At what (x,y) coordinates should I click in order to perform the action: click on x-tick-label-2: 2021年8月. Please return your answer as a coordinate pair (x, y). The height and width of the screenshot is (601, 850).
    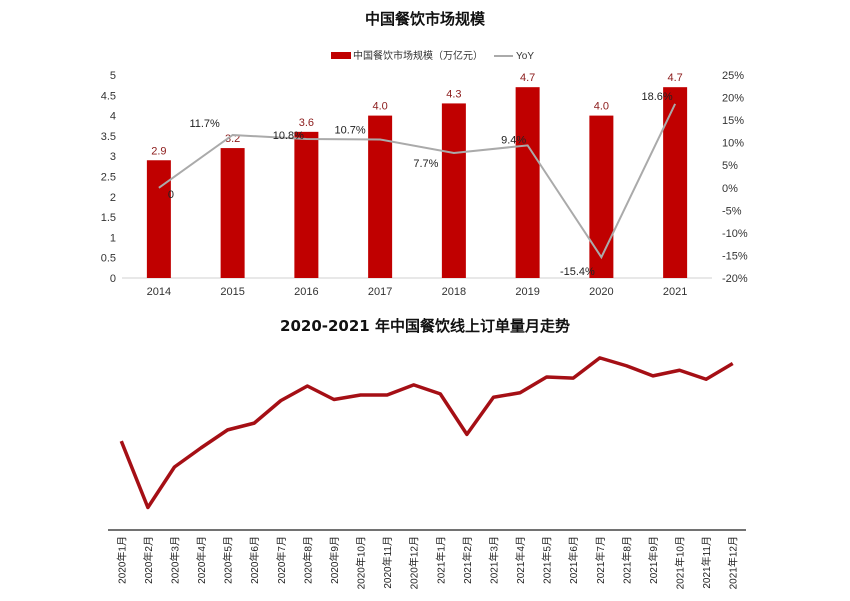
    Looking at the image, I should click on (626, 560).